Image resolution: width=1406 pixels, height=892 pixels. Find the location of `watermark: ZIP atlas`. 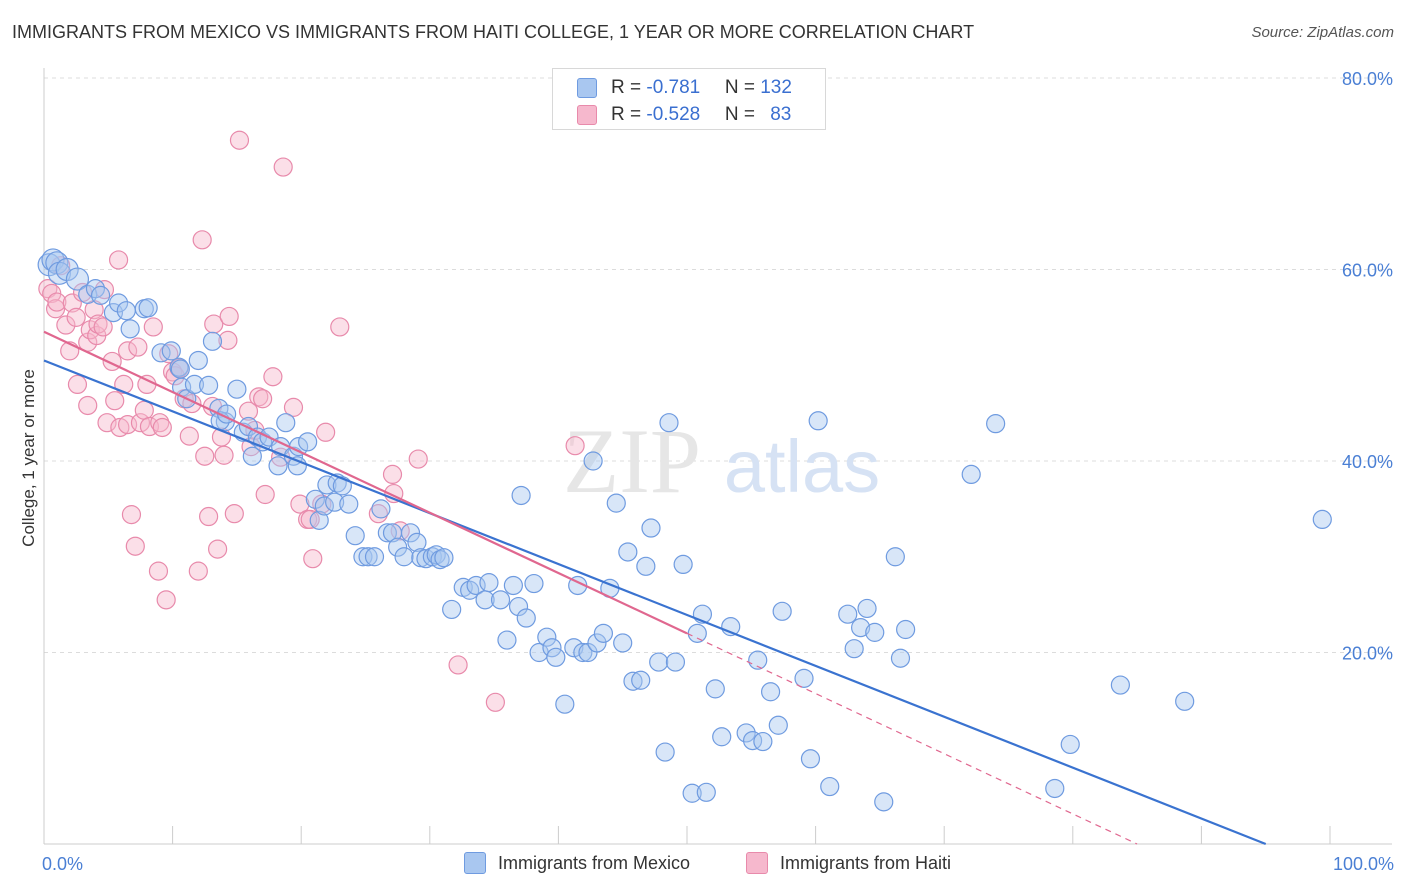

watermark: ZIP atlas is located at coordinates (721, 461).